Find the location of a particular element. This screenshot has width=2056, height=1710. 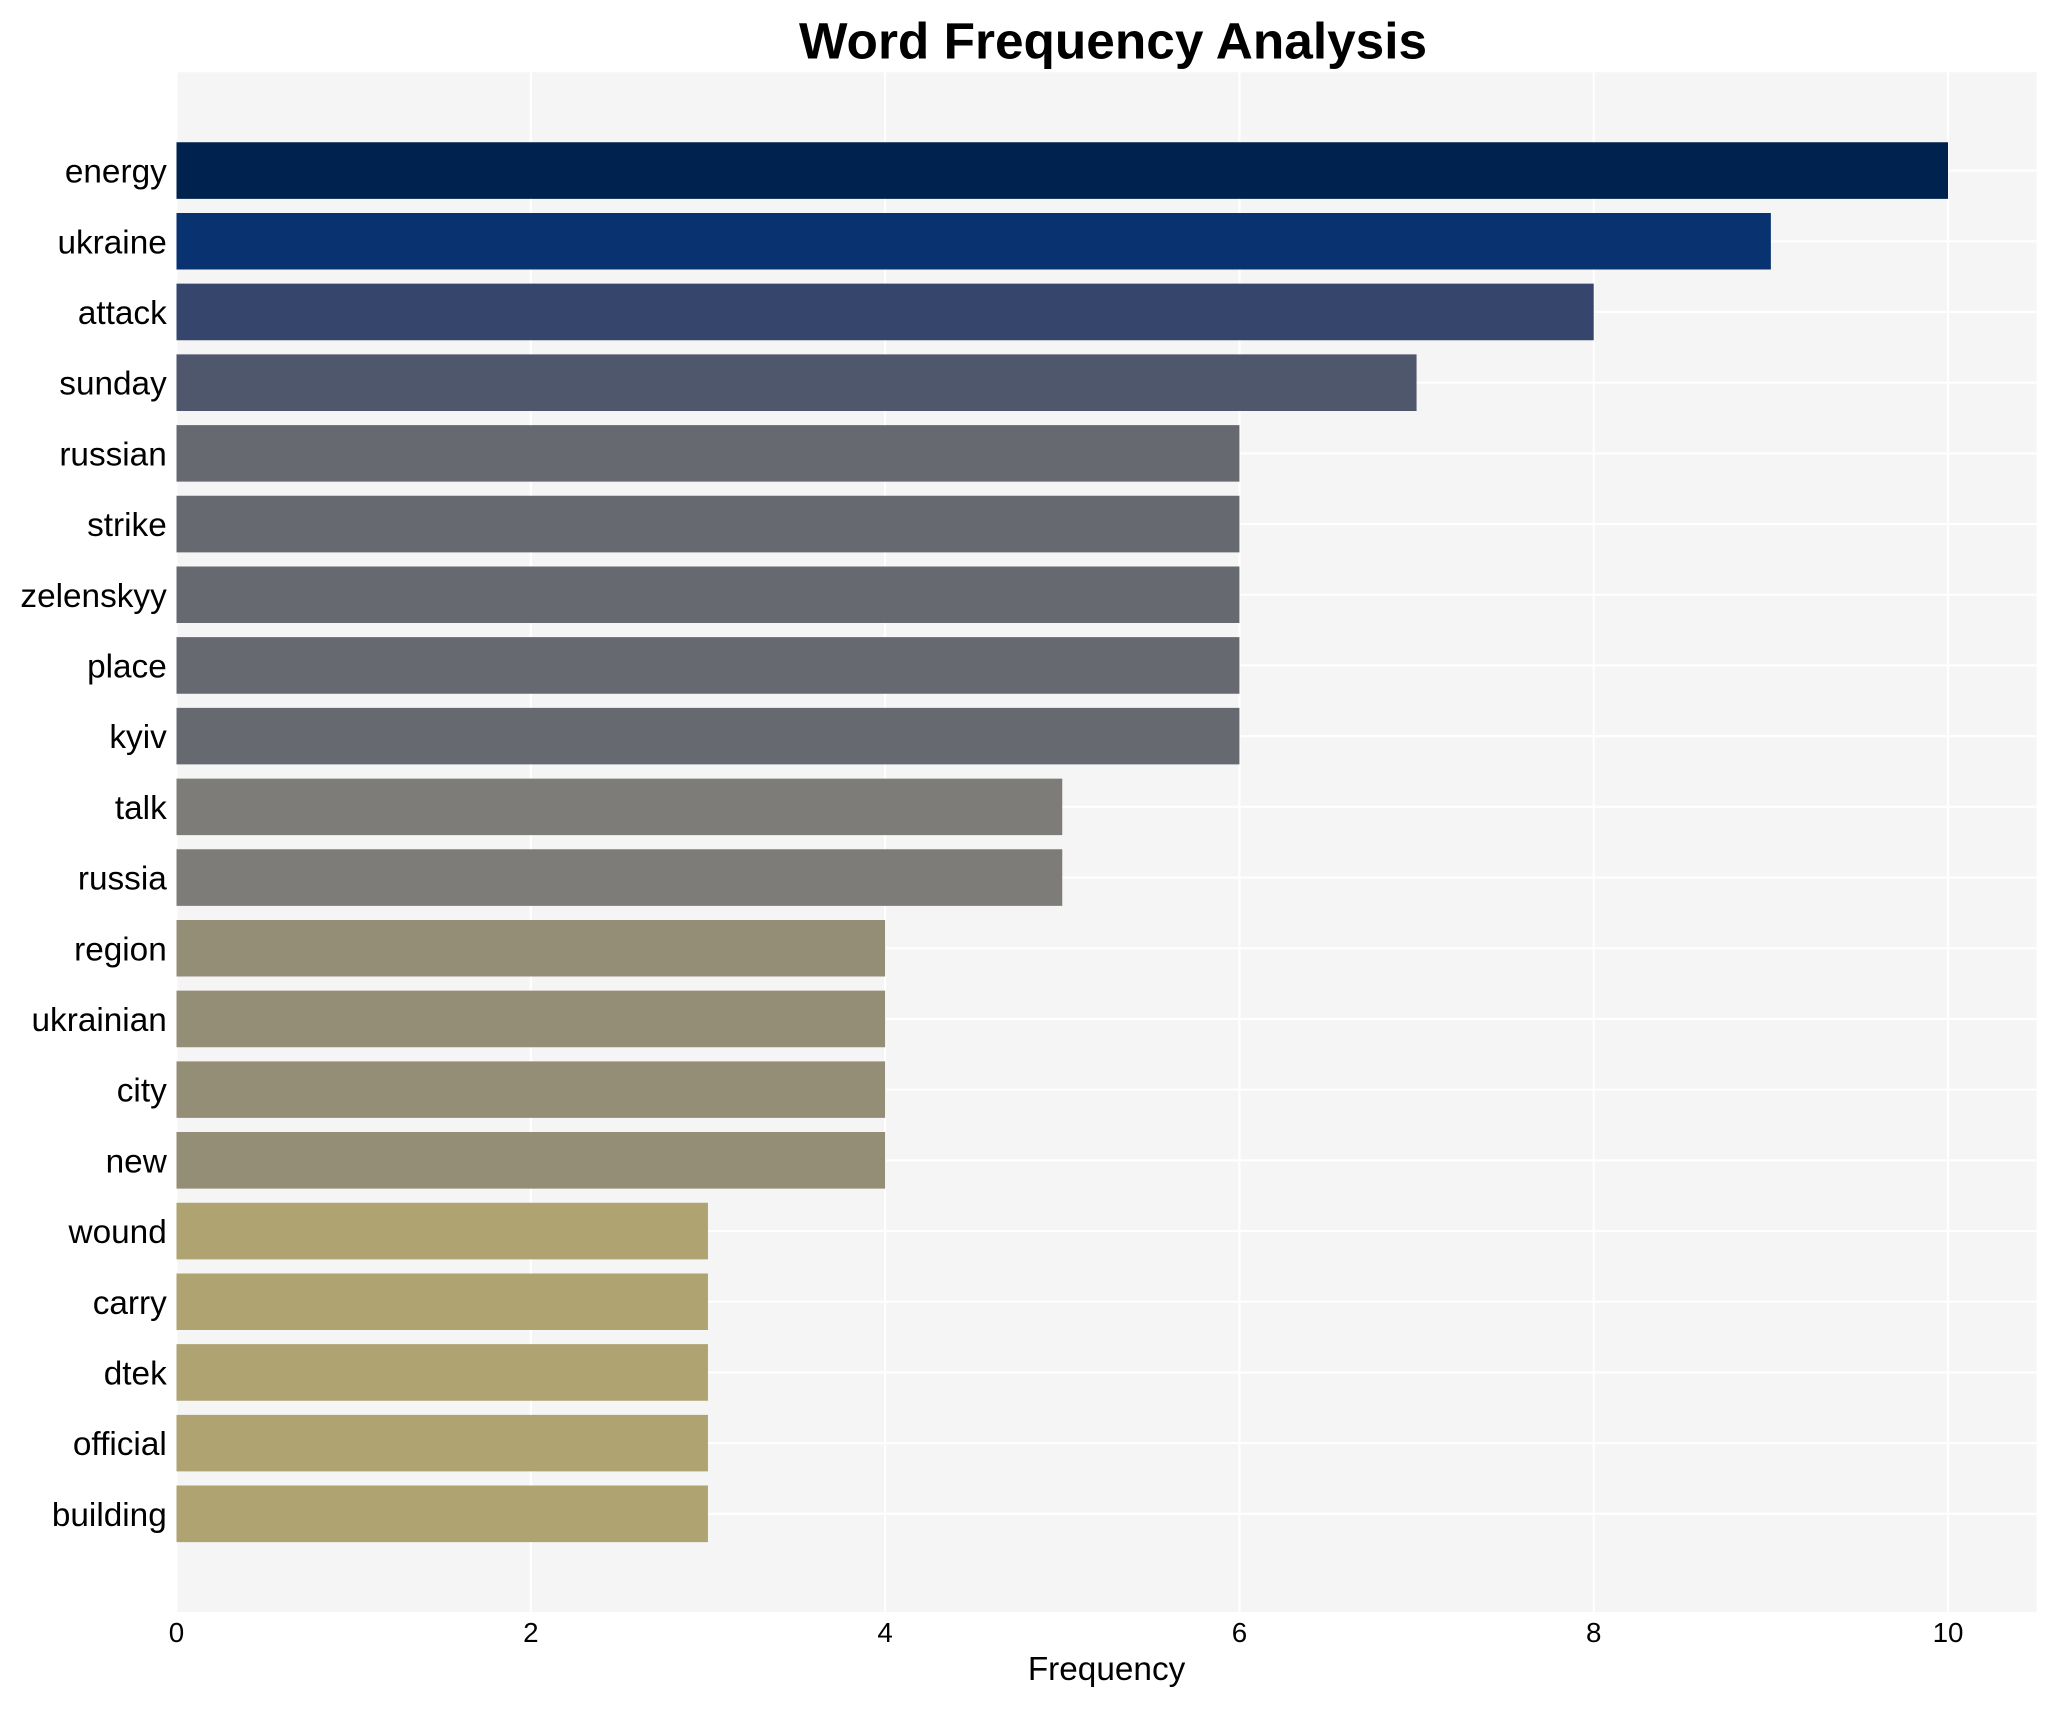

svg-text: official is located at coordinates (120, 1444).